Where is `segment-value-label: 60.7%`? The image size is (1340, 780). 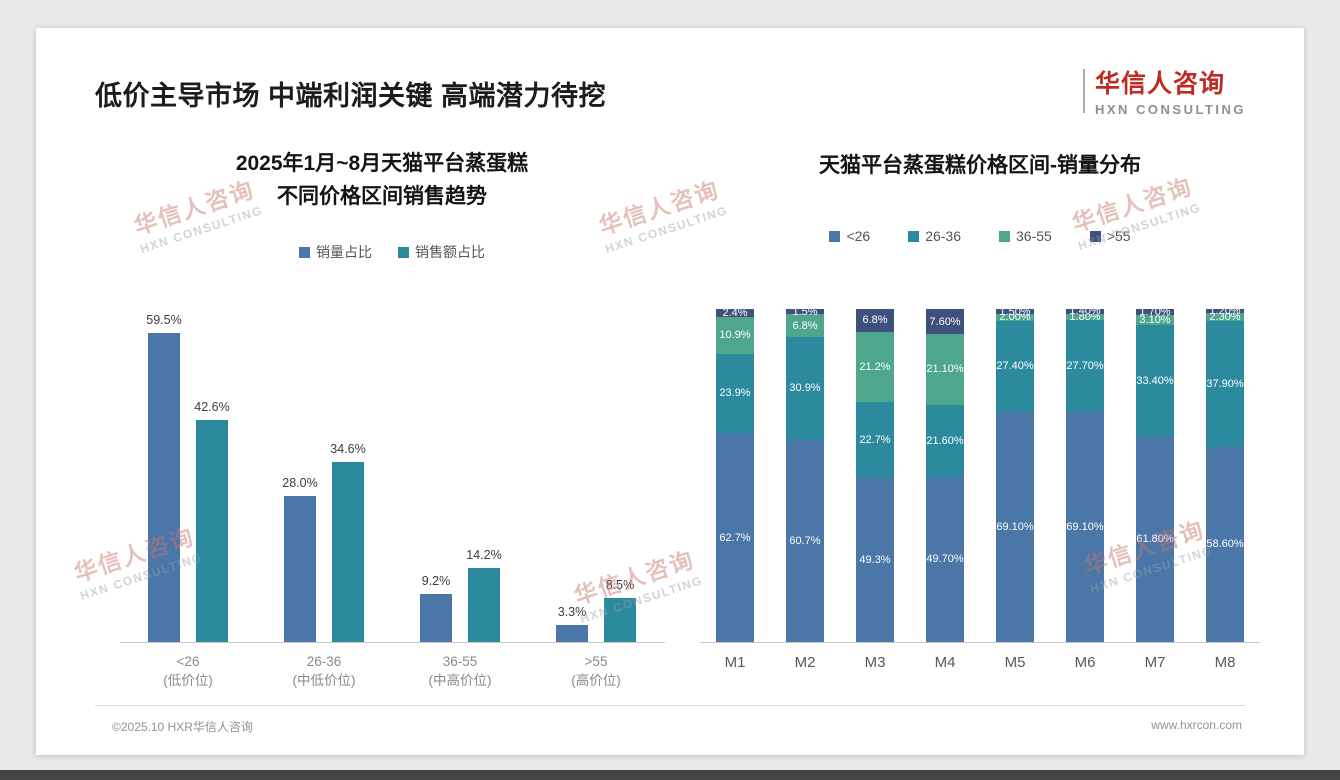
segment-value-label: 60.7% is located at coordinates (805, 540).